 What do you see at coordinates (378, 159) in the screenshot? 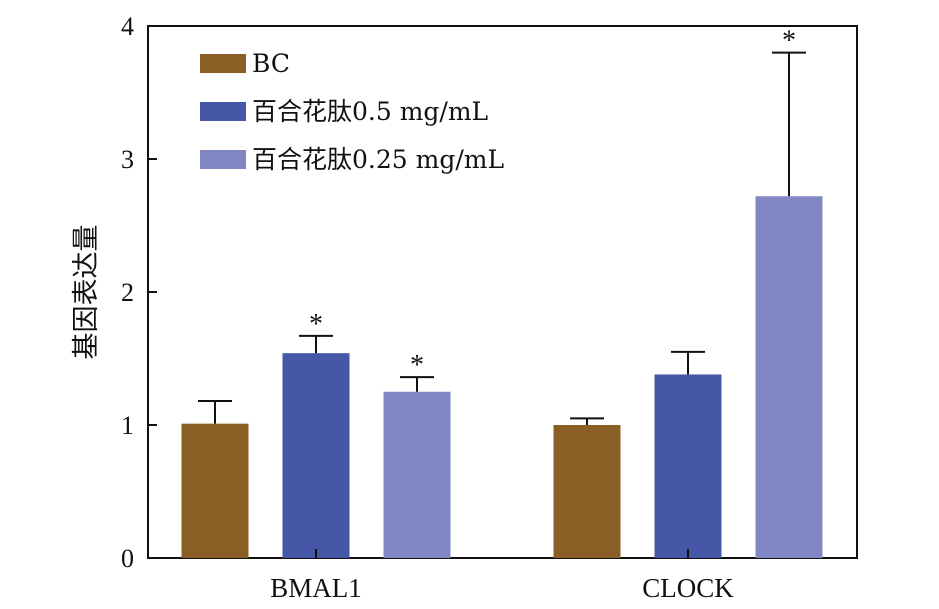
I see `legend-label: 百合花肽0.25 mg/mL` at bounding box center [378, 159].